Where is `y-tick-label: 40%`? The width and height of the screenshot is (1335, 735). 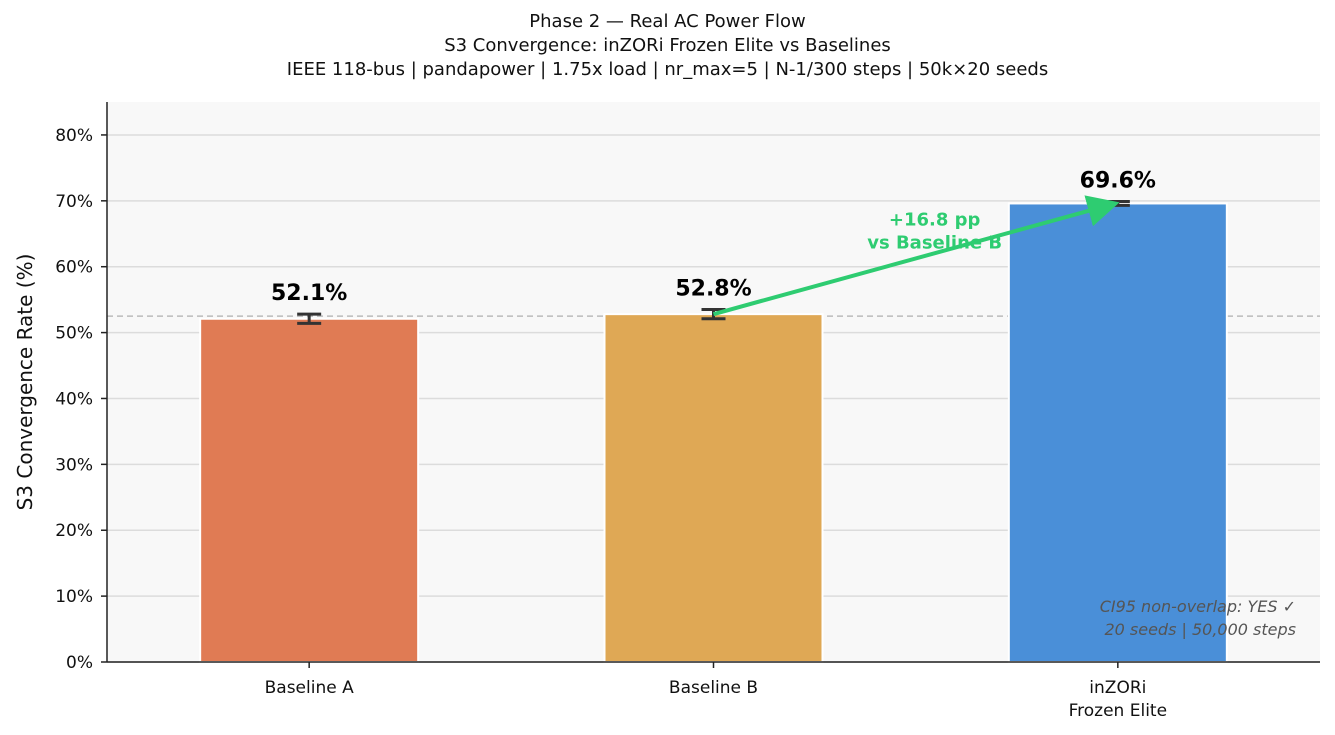 y-tick-label: 40% is located at coordinates (74, 399).